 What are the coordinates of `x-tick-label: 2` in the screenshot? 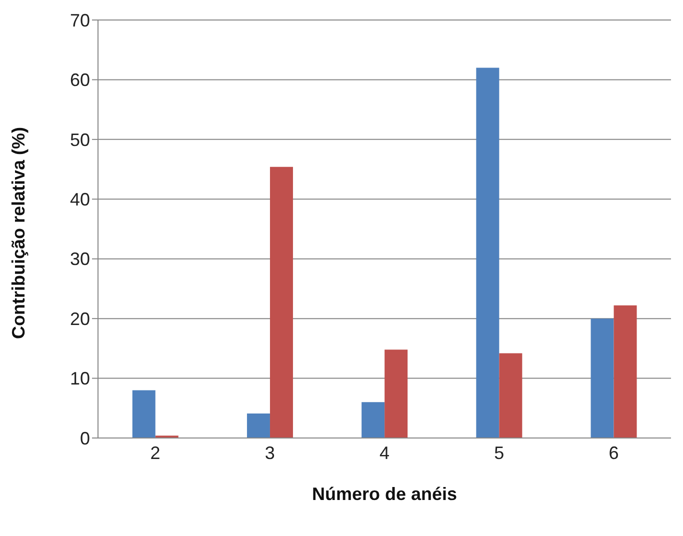 It's located at (155, 452).